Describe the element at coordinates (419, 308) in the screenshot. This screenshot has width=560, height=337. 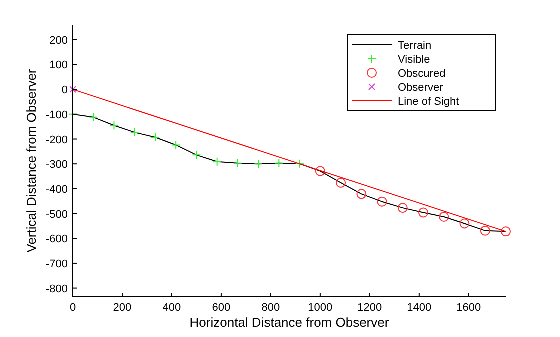
I see `x-tick-label: 1400` at that location.